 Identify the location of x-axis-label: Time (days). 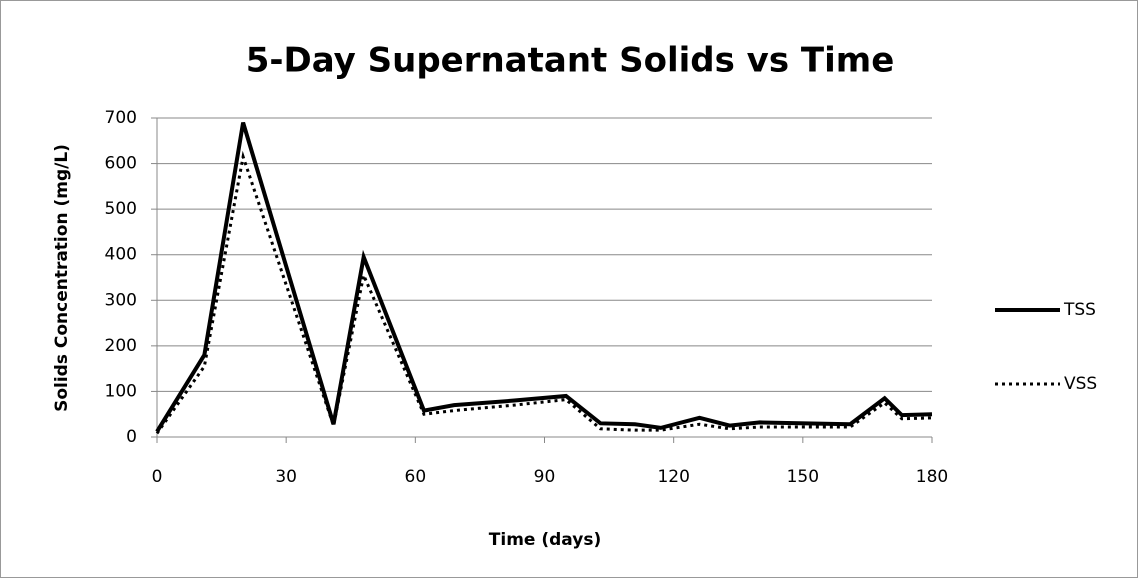
(545, 540).